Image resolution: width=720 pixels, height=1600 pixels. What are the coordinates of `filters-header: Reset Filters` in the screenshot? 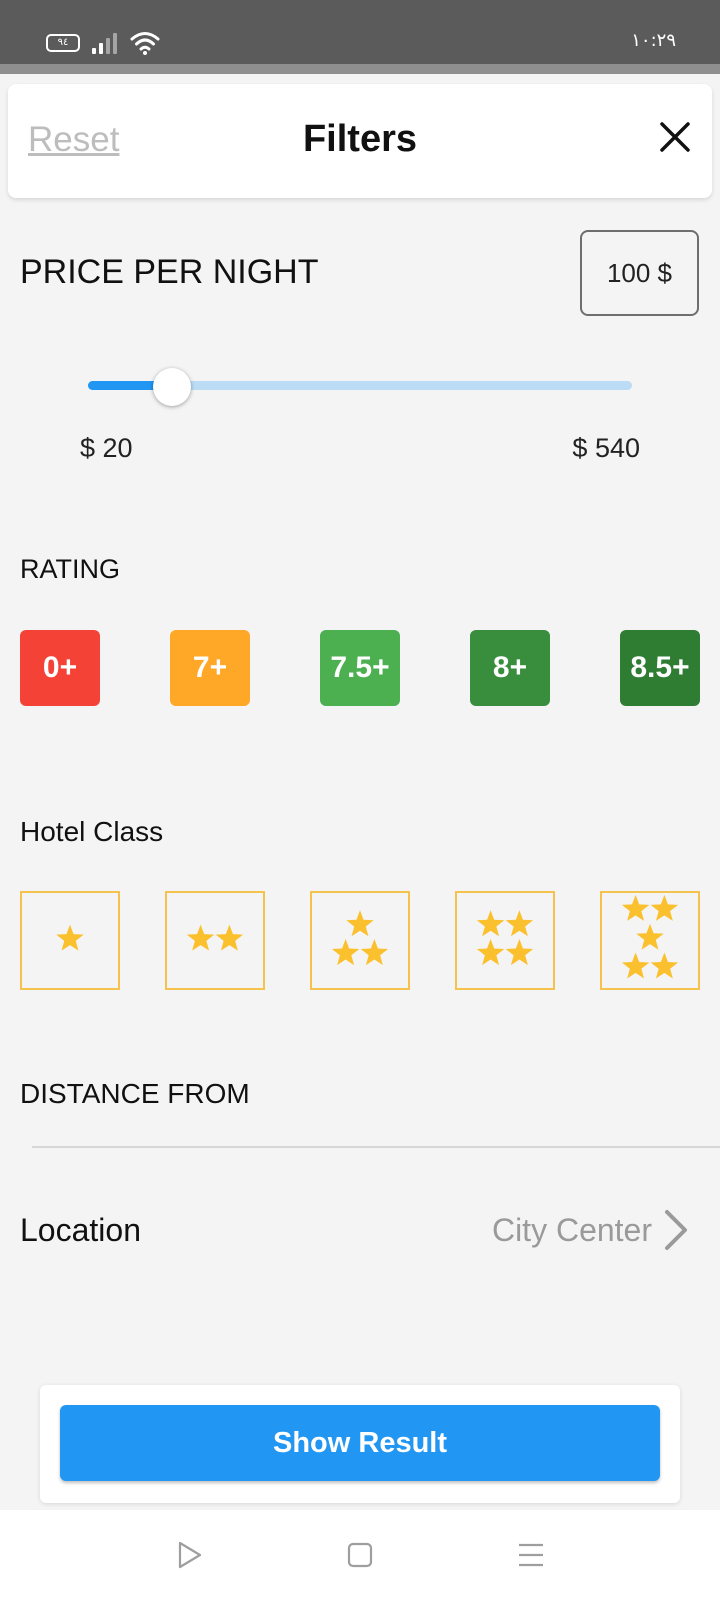 It's located at (360, 141).